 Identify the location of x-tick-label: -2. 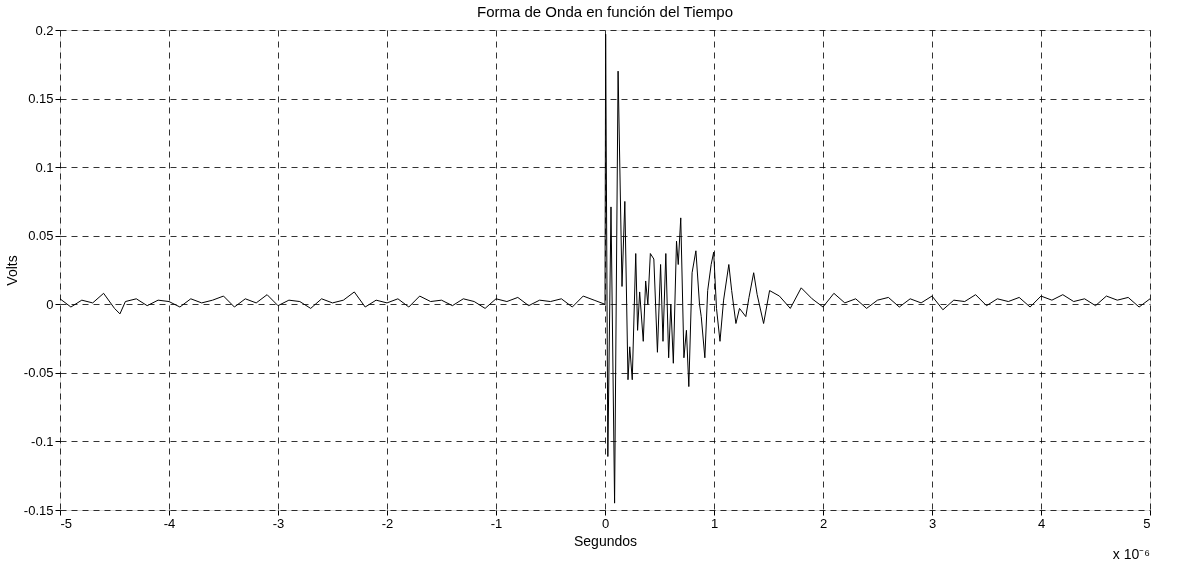
(387, 523).